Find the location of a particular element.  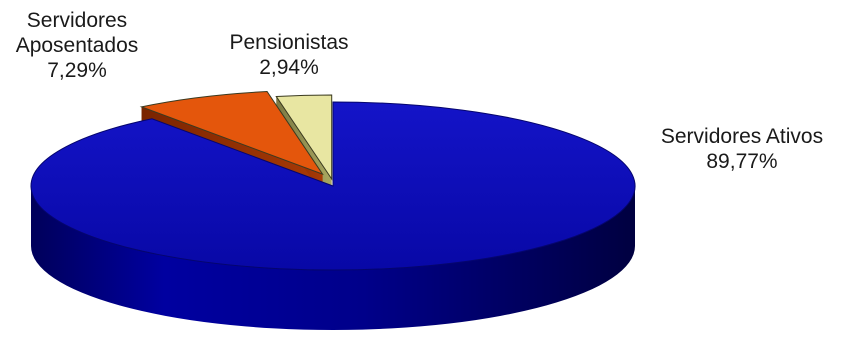

slice-label-line: Aposentados is located at coordinates (77, 45).